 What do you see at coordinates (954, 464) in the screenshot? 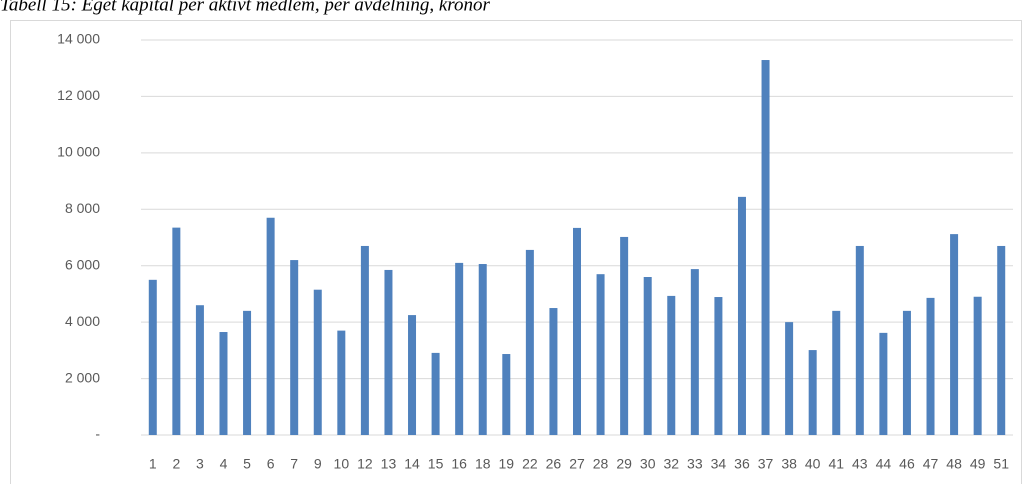
I see `x-tick-label: 48` at bounding box center [954, 464].